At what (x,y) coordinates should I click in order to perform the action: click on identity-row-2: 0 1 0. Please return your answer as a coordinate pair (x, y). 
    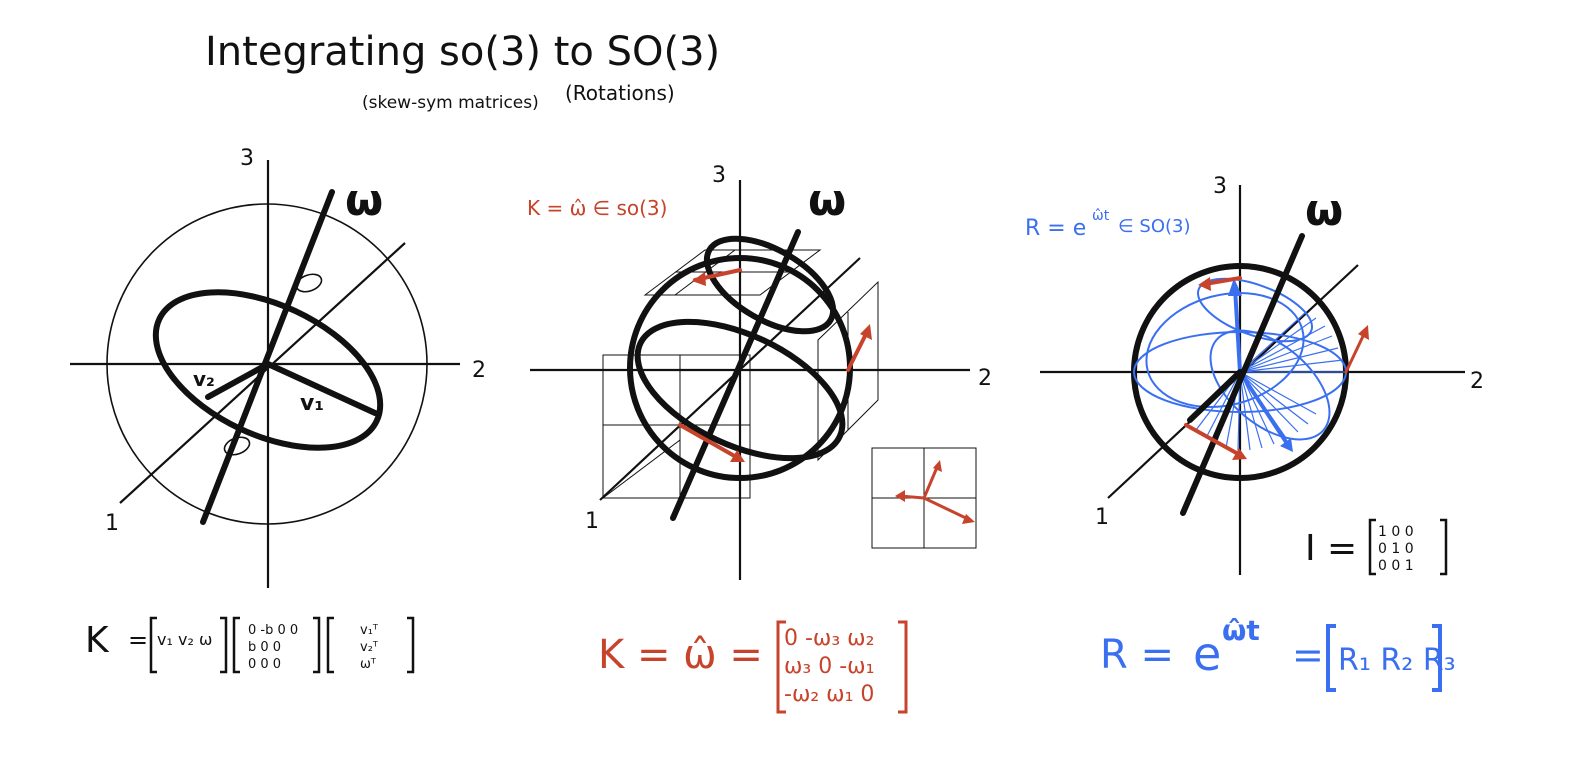
    Looking at the image, I should click on (1396, 549).